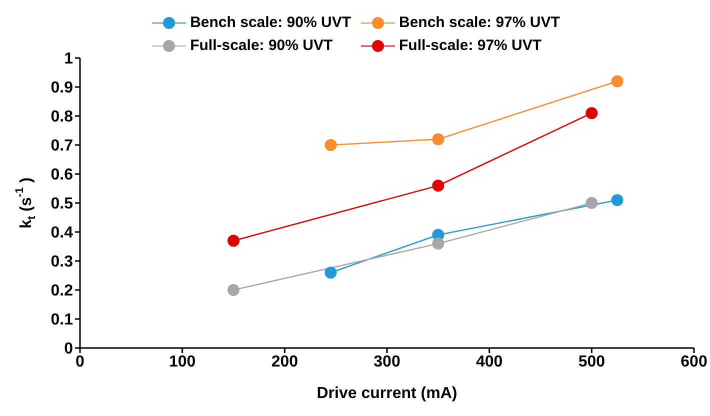 The height and width of the screenshot is (416, 710). What do you see at coordinates (592, 361) in the screenshot?
I see `x-tick-label: 500` at bounding box center [592, 361].